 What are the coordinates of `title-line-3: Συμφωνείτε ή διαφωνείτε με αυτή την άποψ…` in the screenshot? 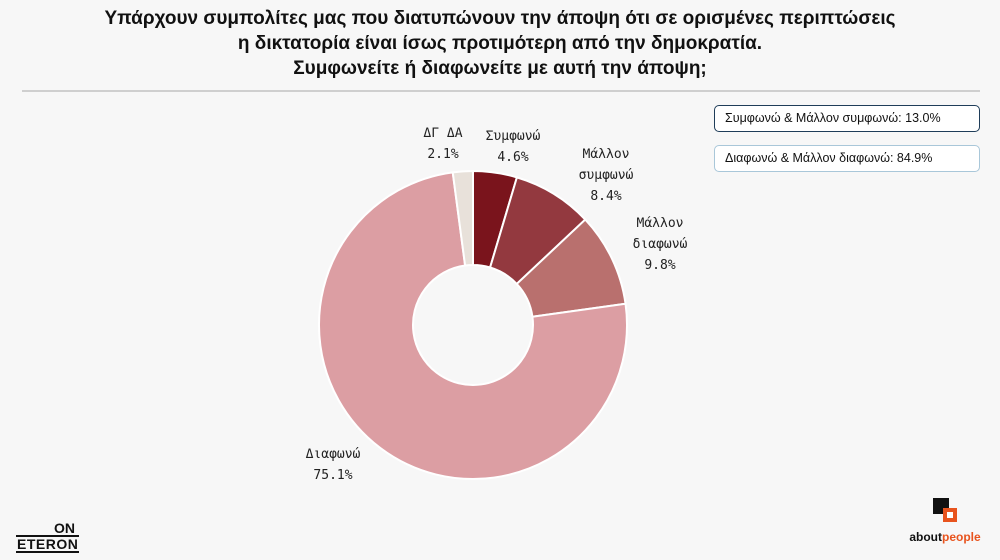 It's located at (500, 68).